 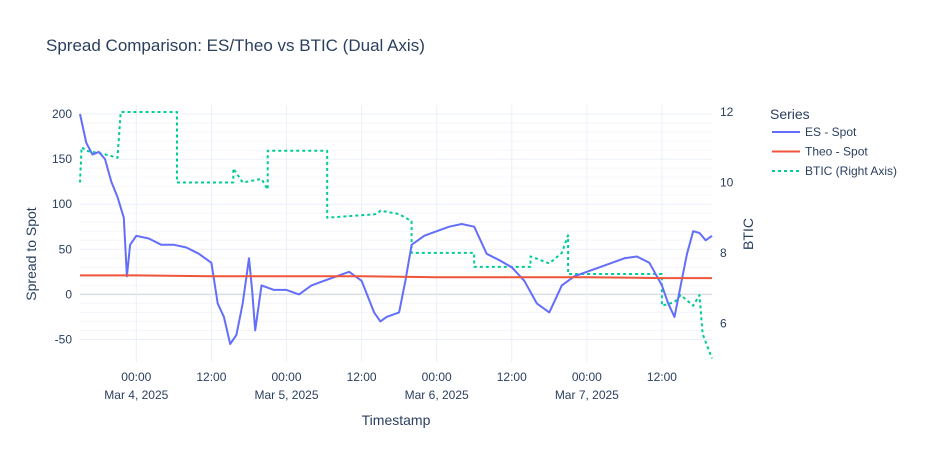 What do you see at coordinates (68, 294) in the screenshot?
I see `y-tick-label: 0` at bounding box center [68, 294].